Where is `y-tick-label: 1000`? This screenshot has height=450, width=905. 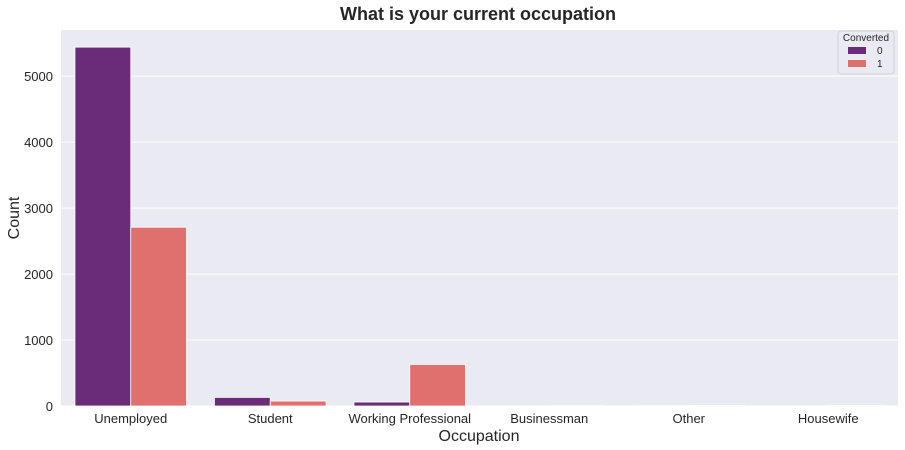
y-tick-label: 1000 is located at coordinates (38, 340).